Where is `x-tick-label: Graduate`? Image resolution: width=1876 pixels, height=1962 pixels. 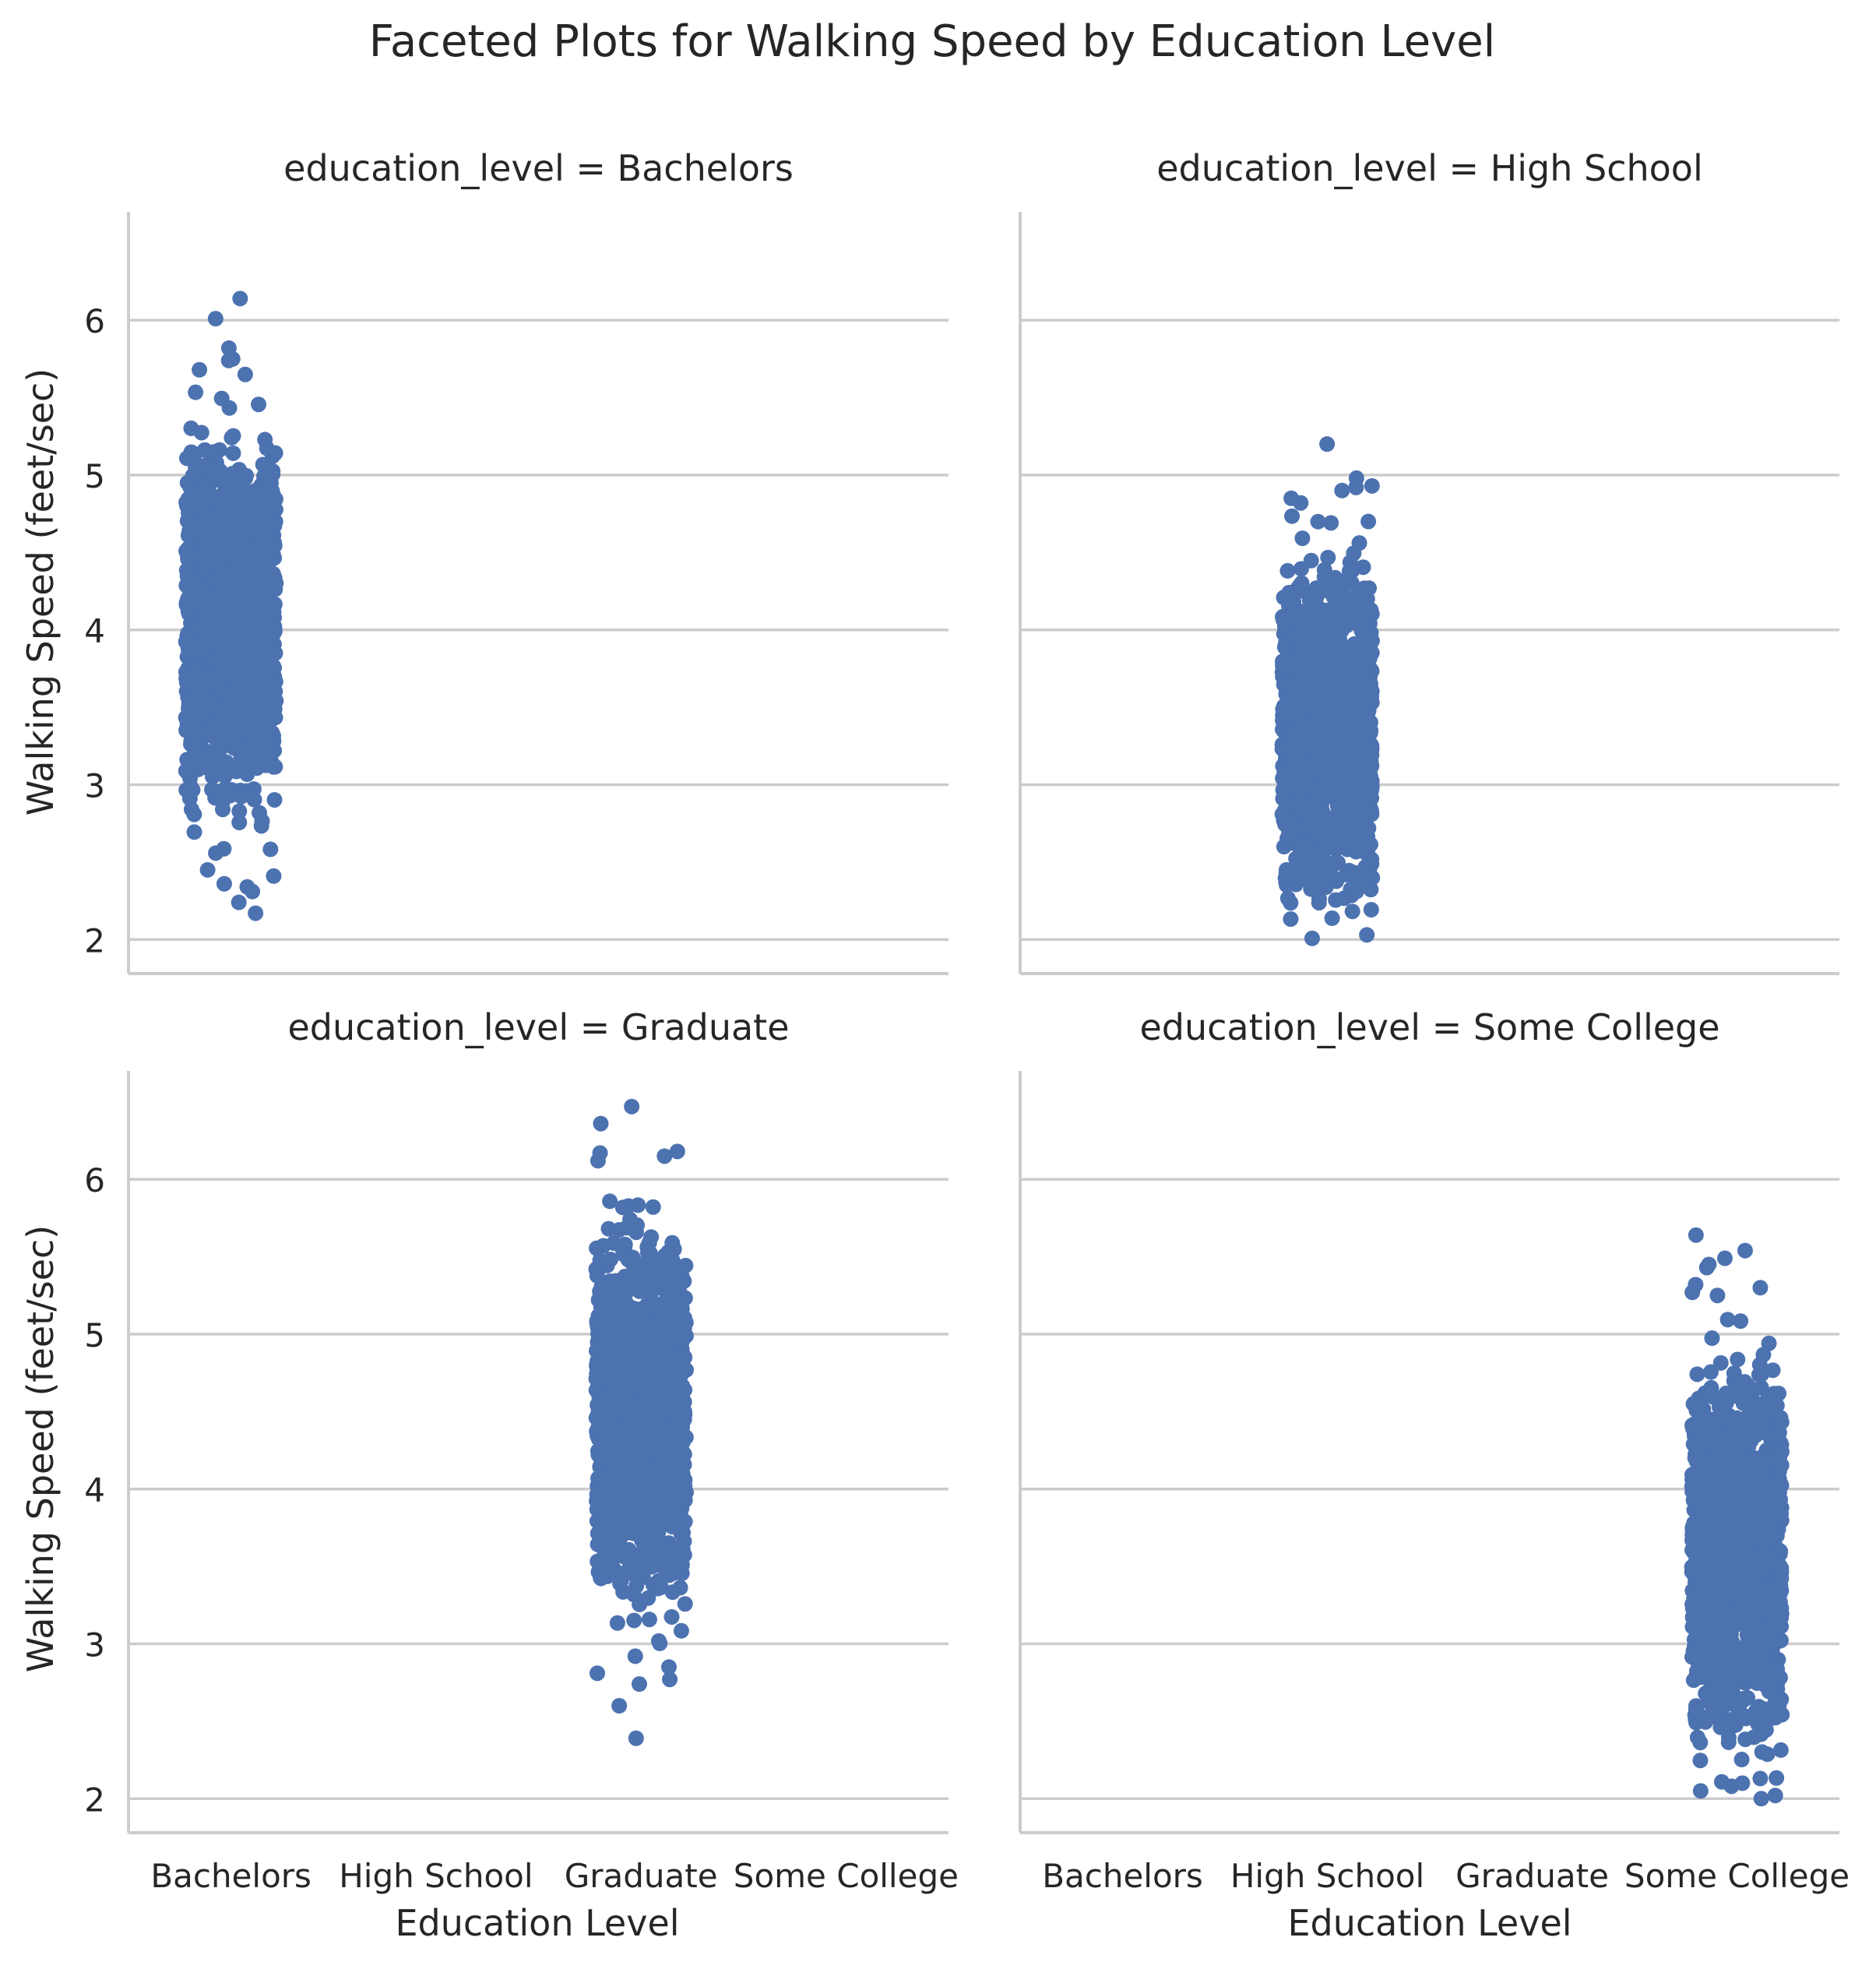 x-tick-label: Graduate is located at coordinates (641, 1876).